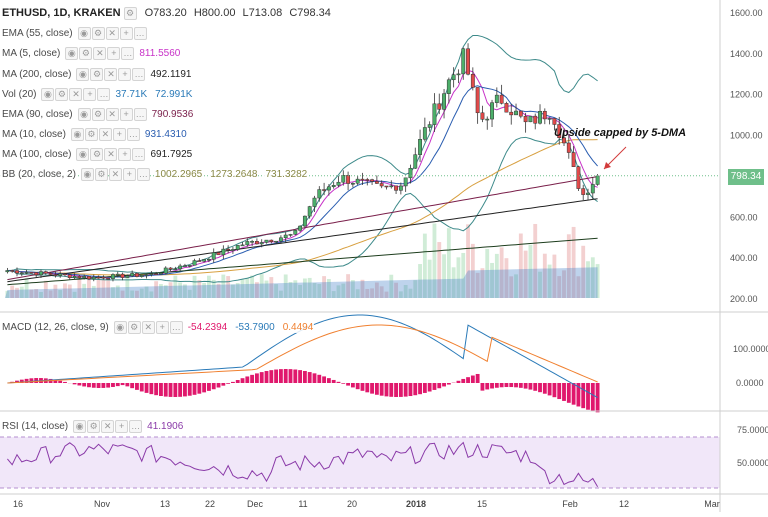  I want to click on time-tick-label: 13, so click(165, 504).